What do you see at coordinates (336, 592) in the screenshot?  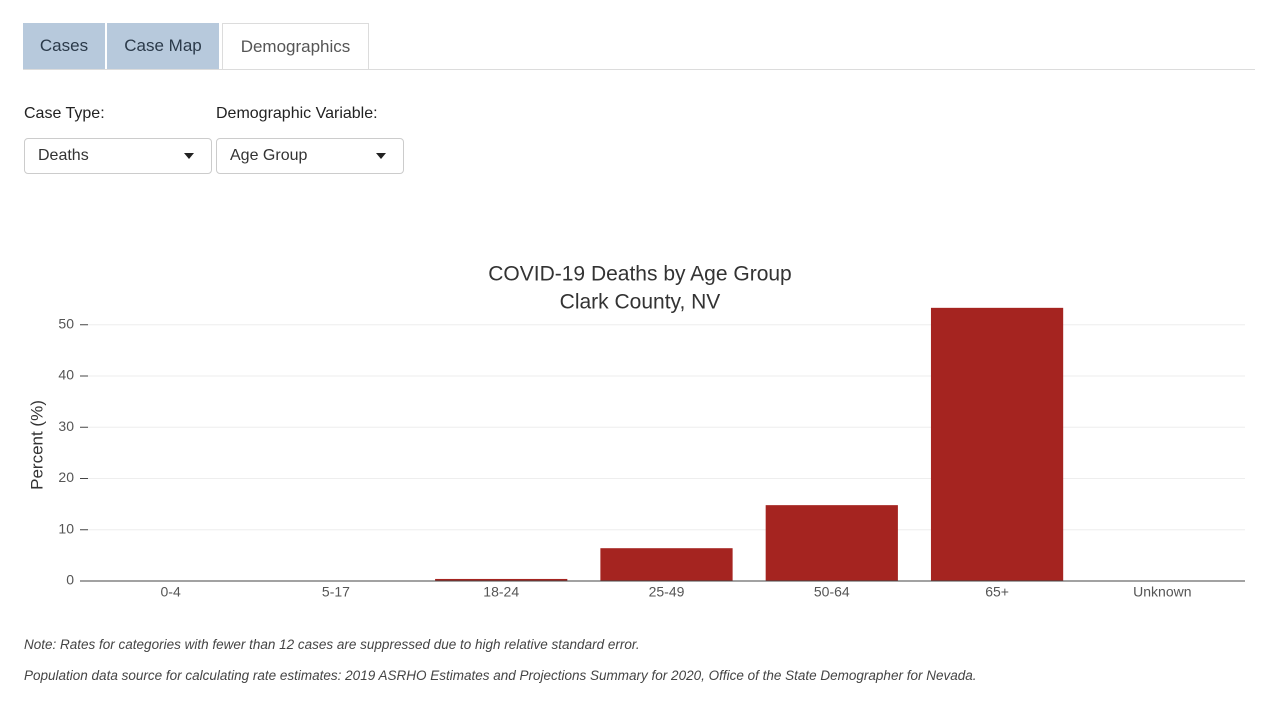 I see `x-tick-label: 5-17` at bounding box center [336, 592].